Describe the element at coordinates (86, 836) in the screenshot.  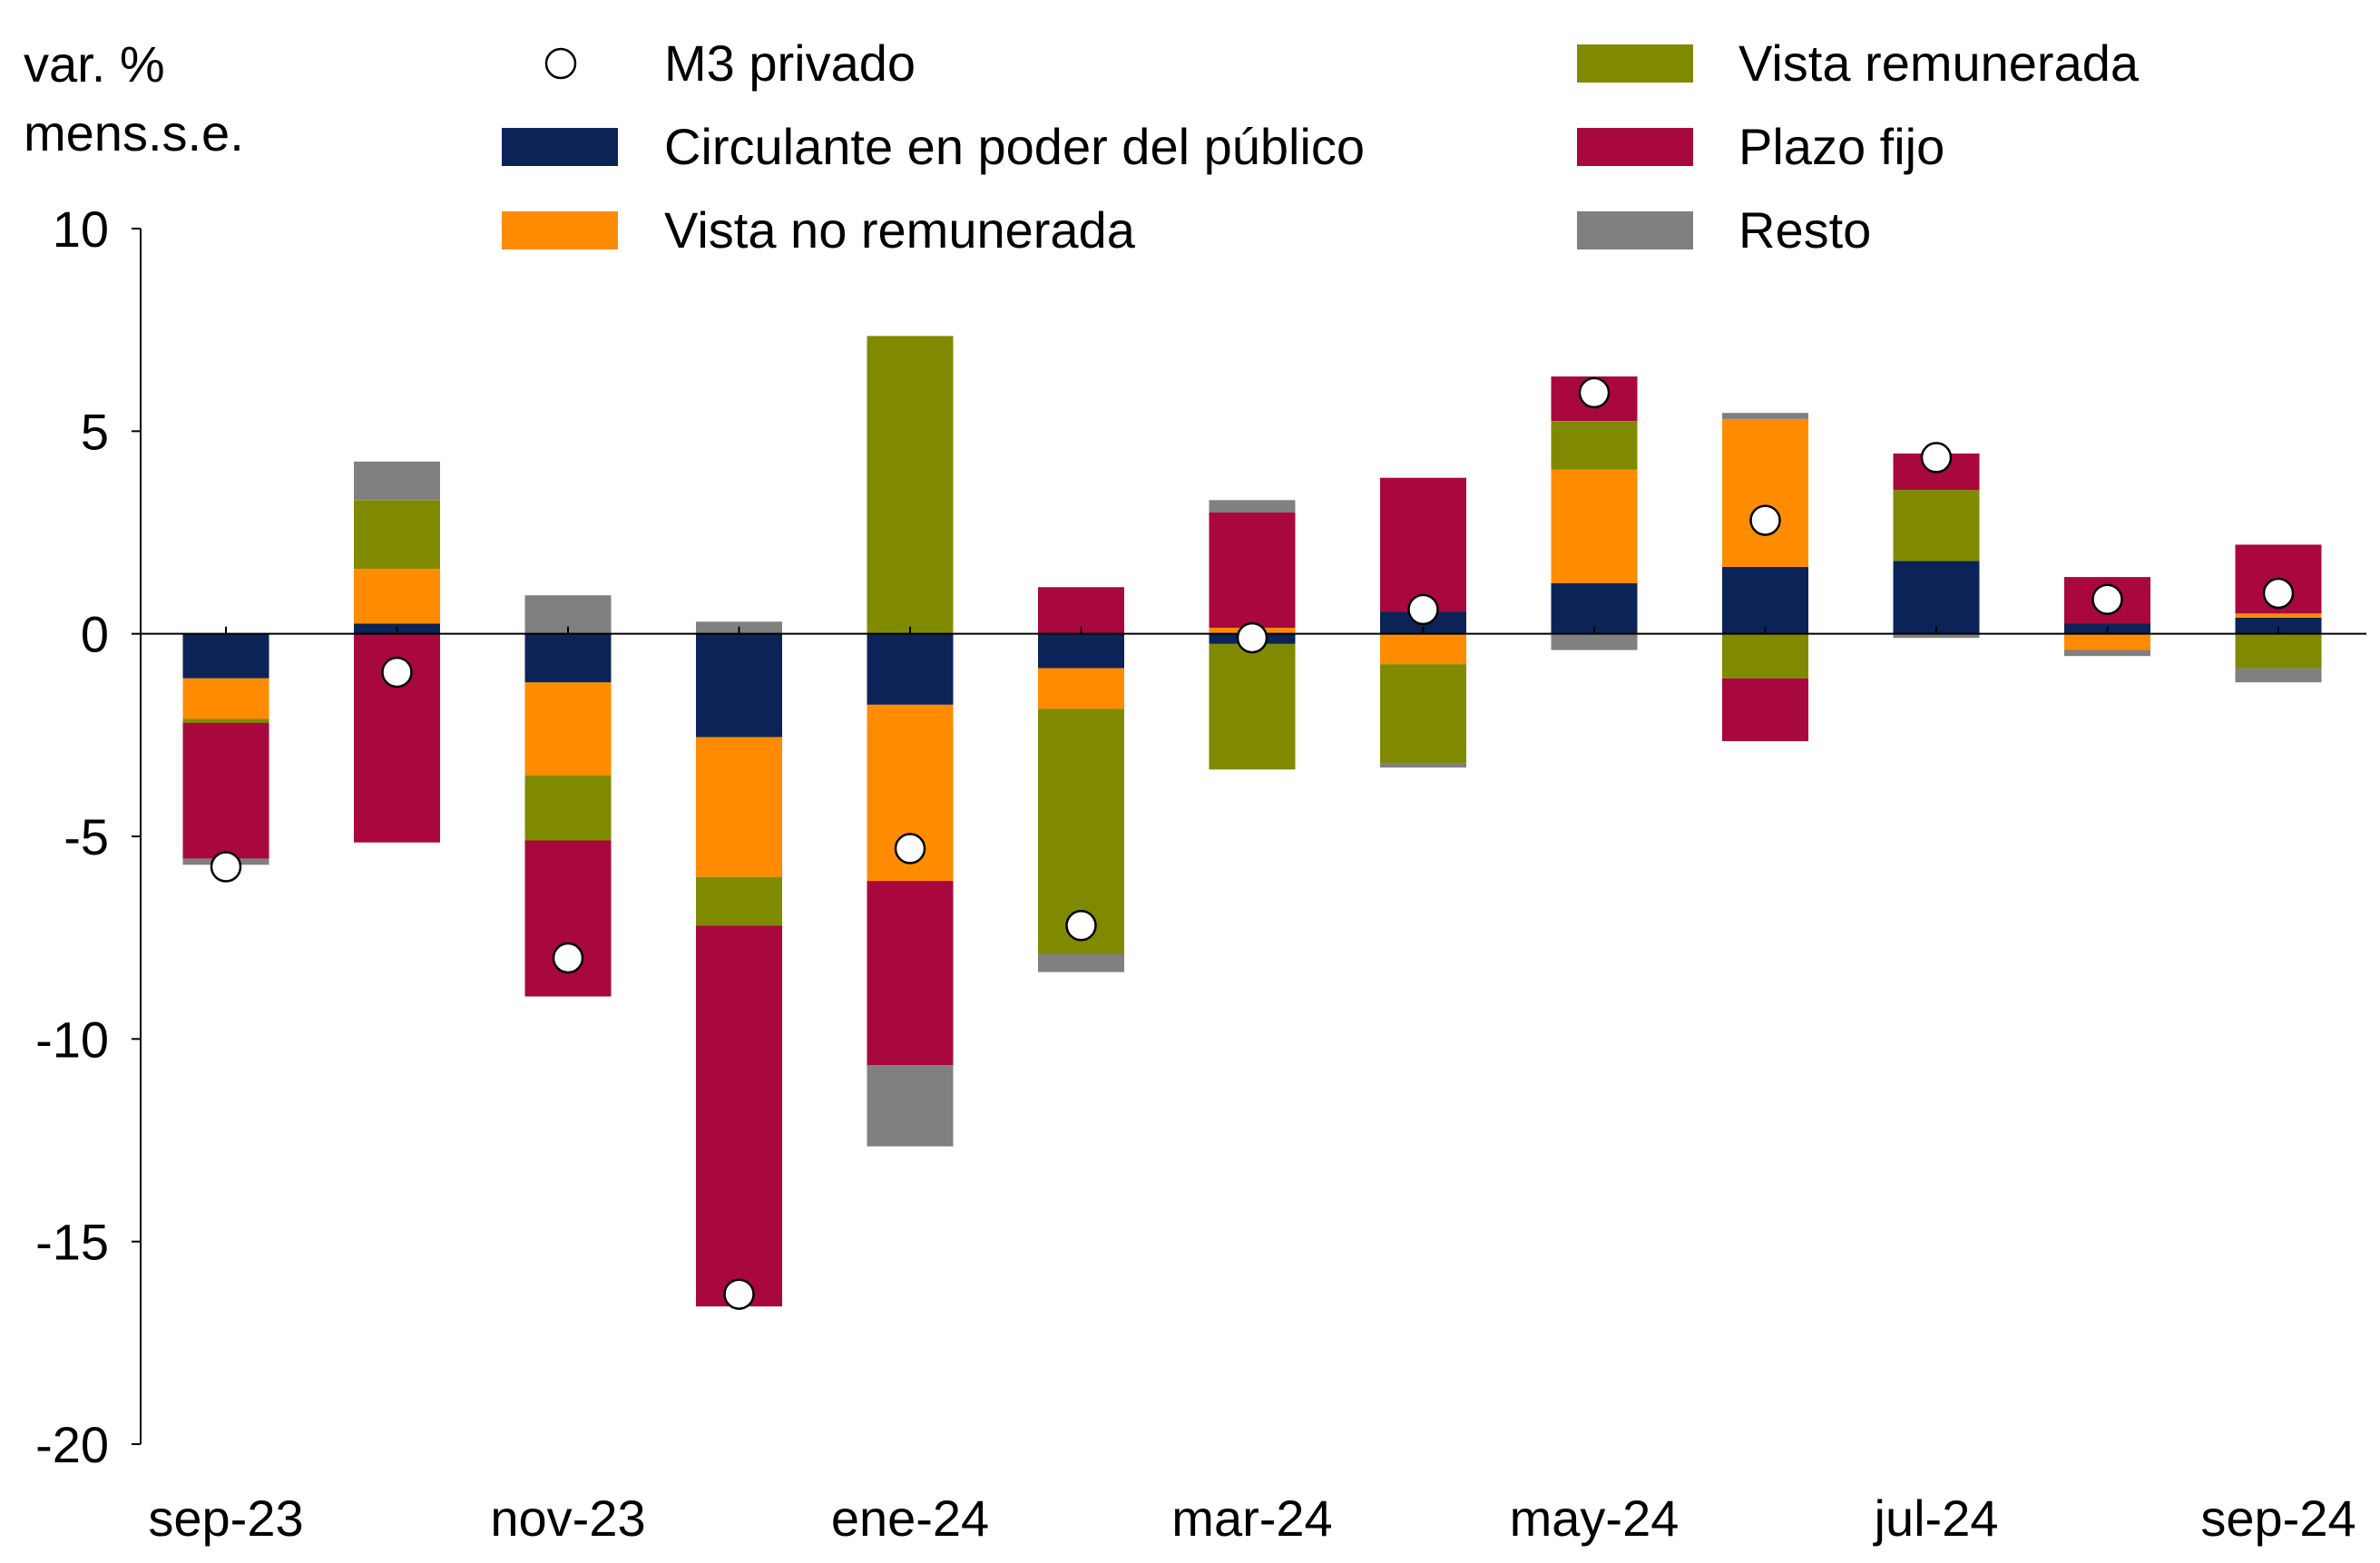
I see `y-tick-label: -5` at that location.